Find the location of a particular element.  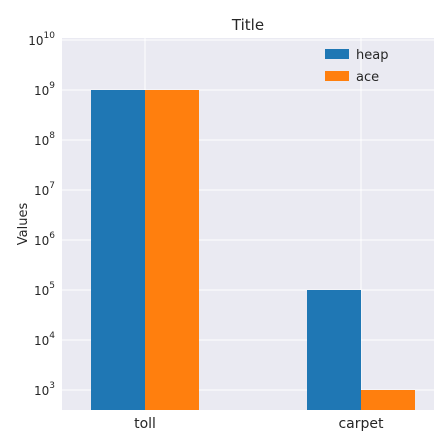

y-tick-label: 10⁶ is located at coordinates (44, 239).